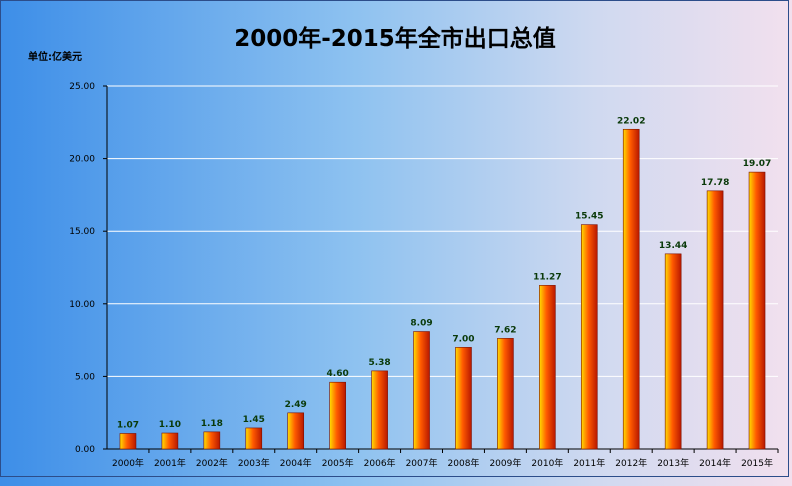 The height and width of the screenshot is (486, 792). What do you see at coordinates (421, 324) in the screenshot?
I see `data-label: 8.09` at bounding box center [421, 324].